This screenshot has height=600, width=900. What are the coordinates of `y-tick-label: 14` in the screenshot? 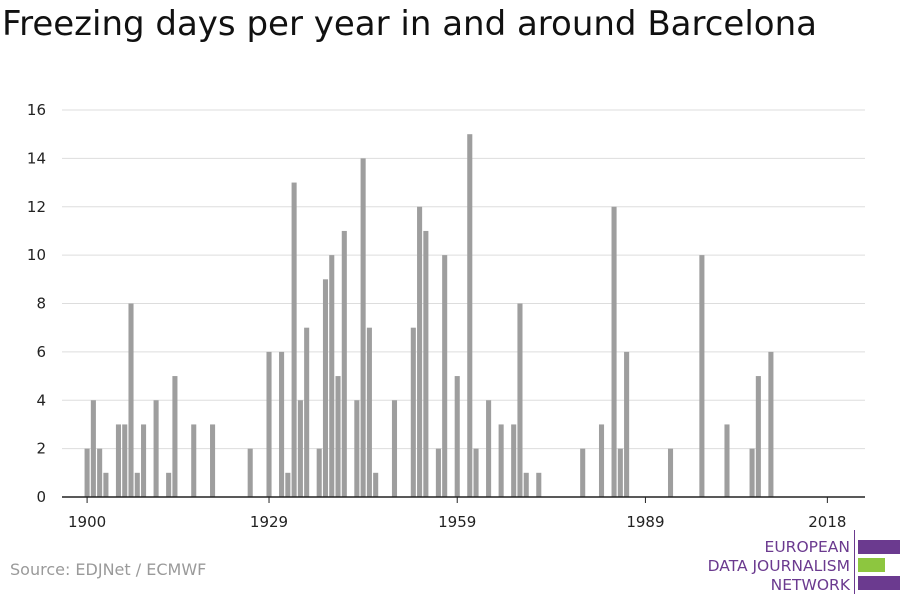 It's located at (36, 158).